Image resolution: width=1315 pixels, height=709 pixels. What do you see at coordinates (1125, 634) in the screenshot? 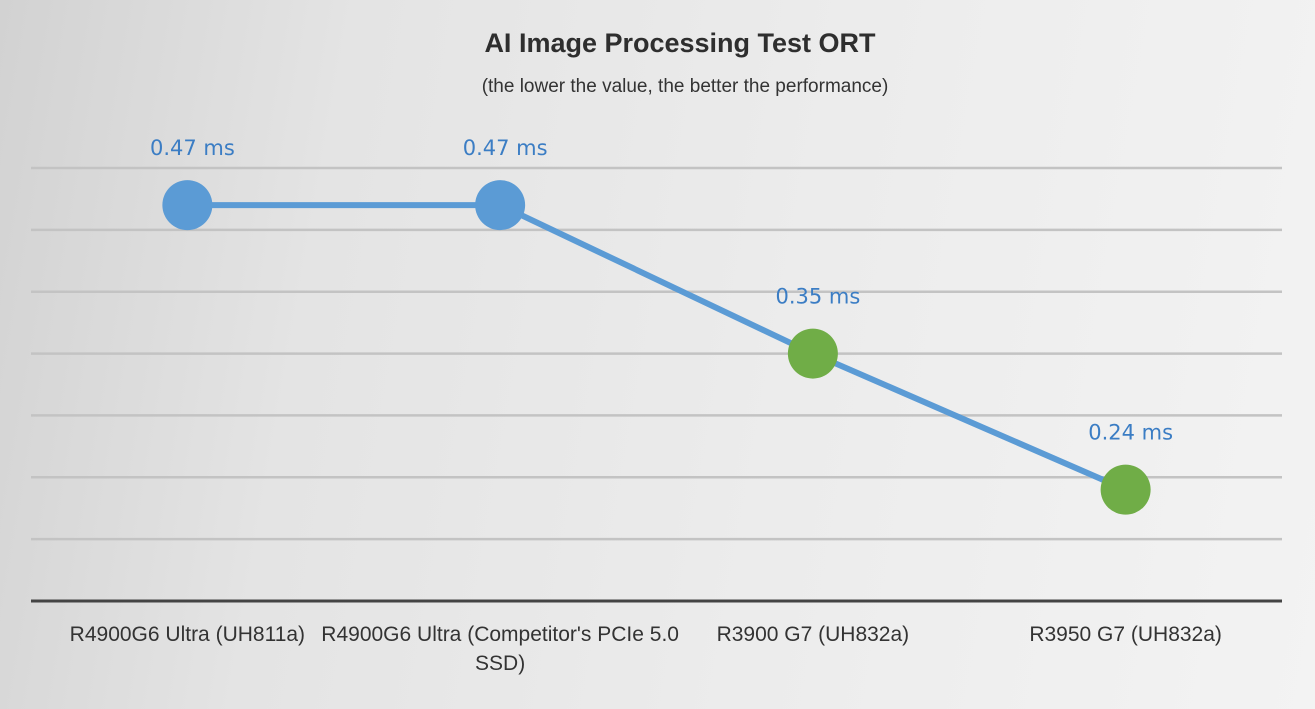
I see `x-tick-label: R3950 G7 (UH832a)` at bounding box center [1125, 634].